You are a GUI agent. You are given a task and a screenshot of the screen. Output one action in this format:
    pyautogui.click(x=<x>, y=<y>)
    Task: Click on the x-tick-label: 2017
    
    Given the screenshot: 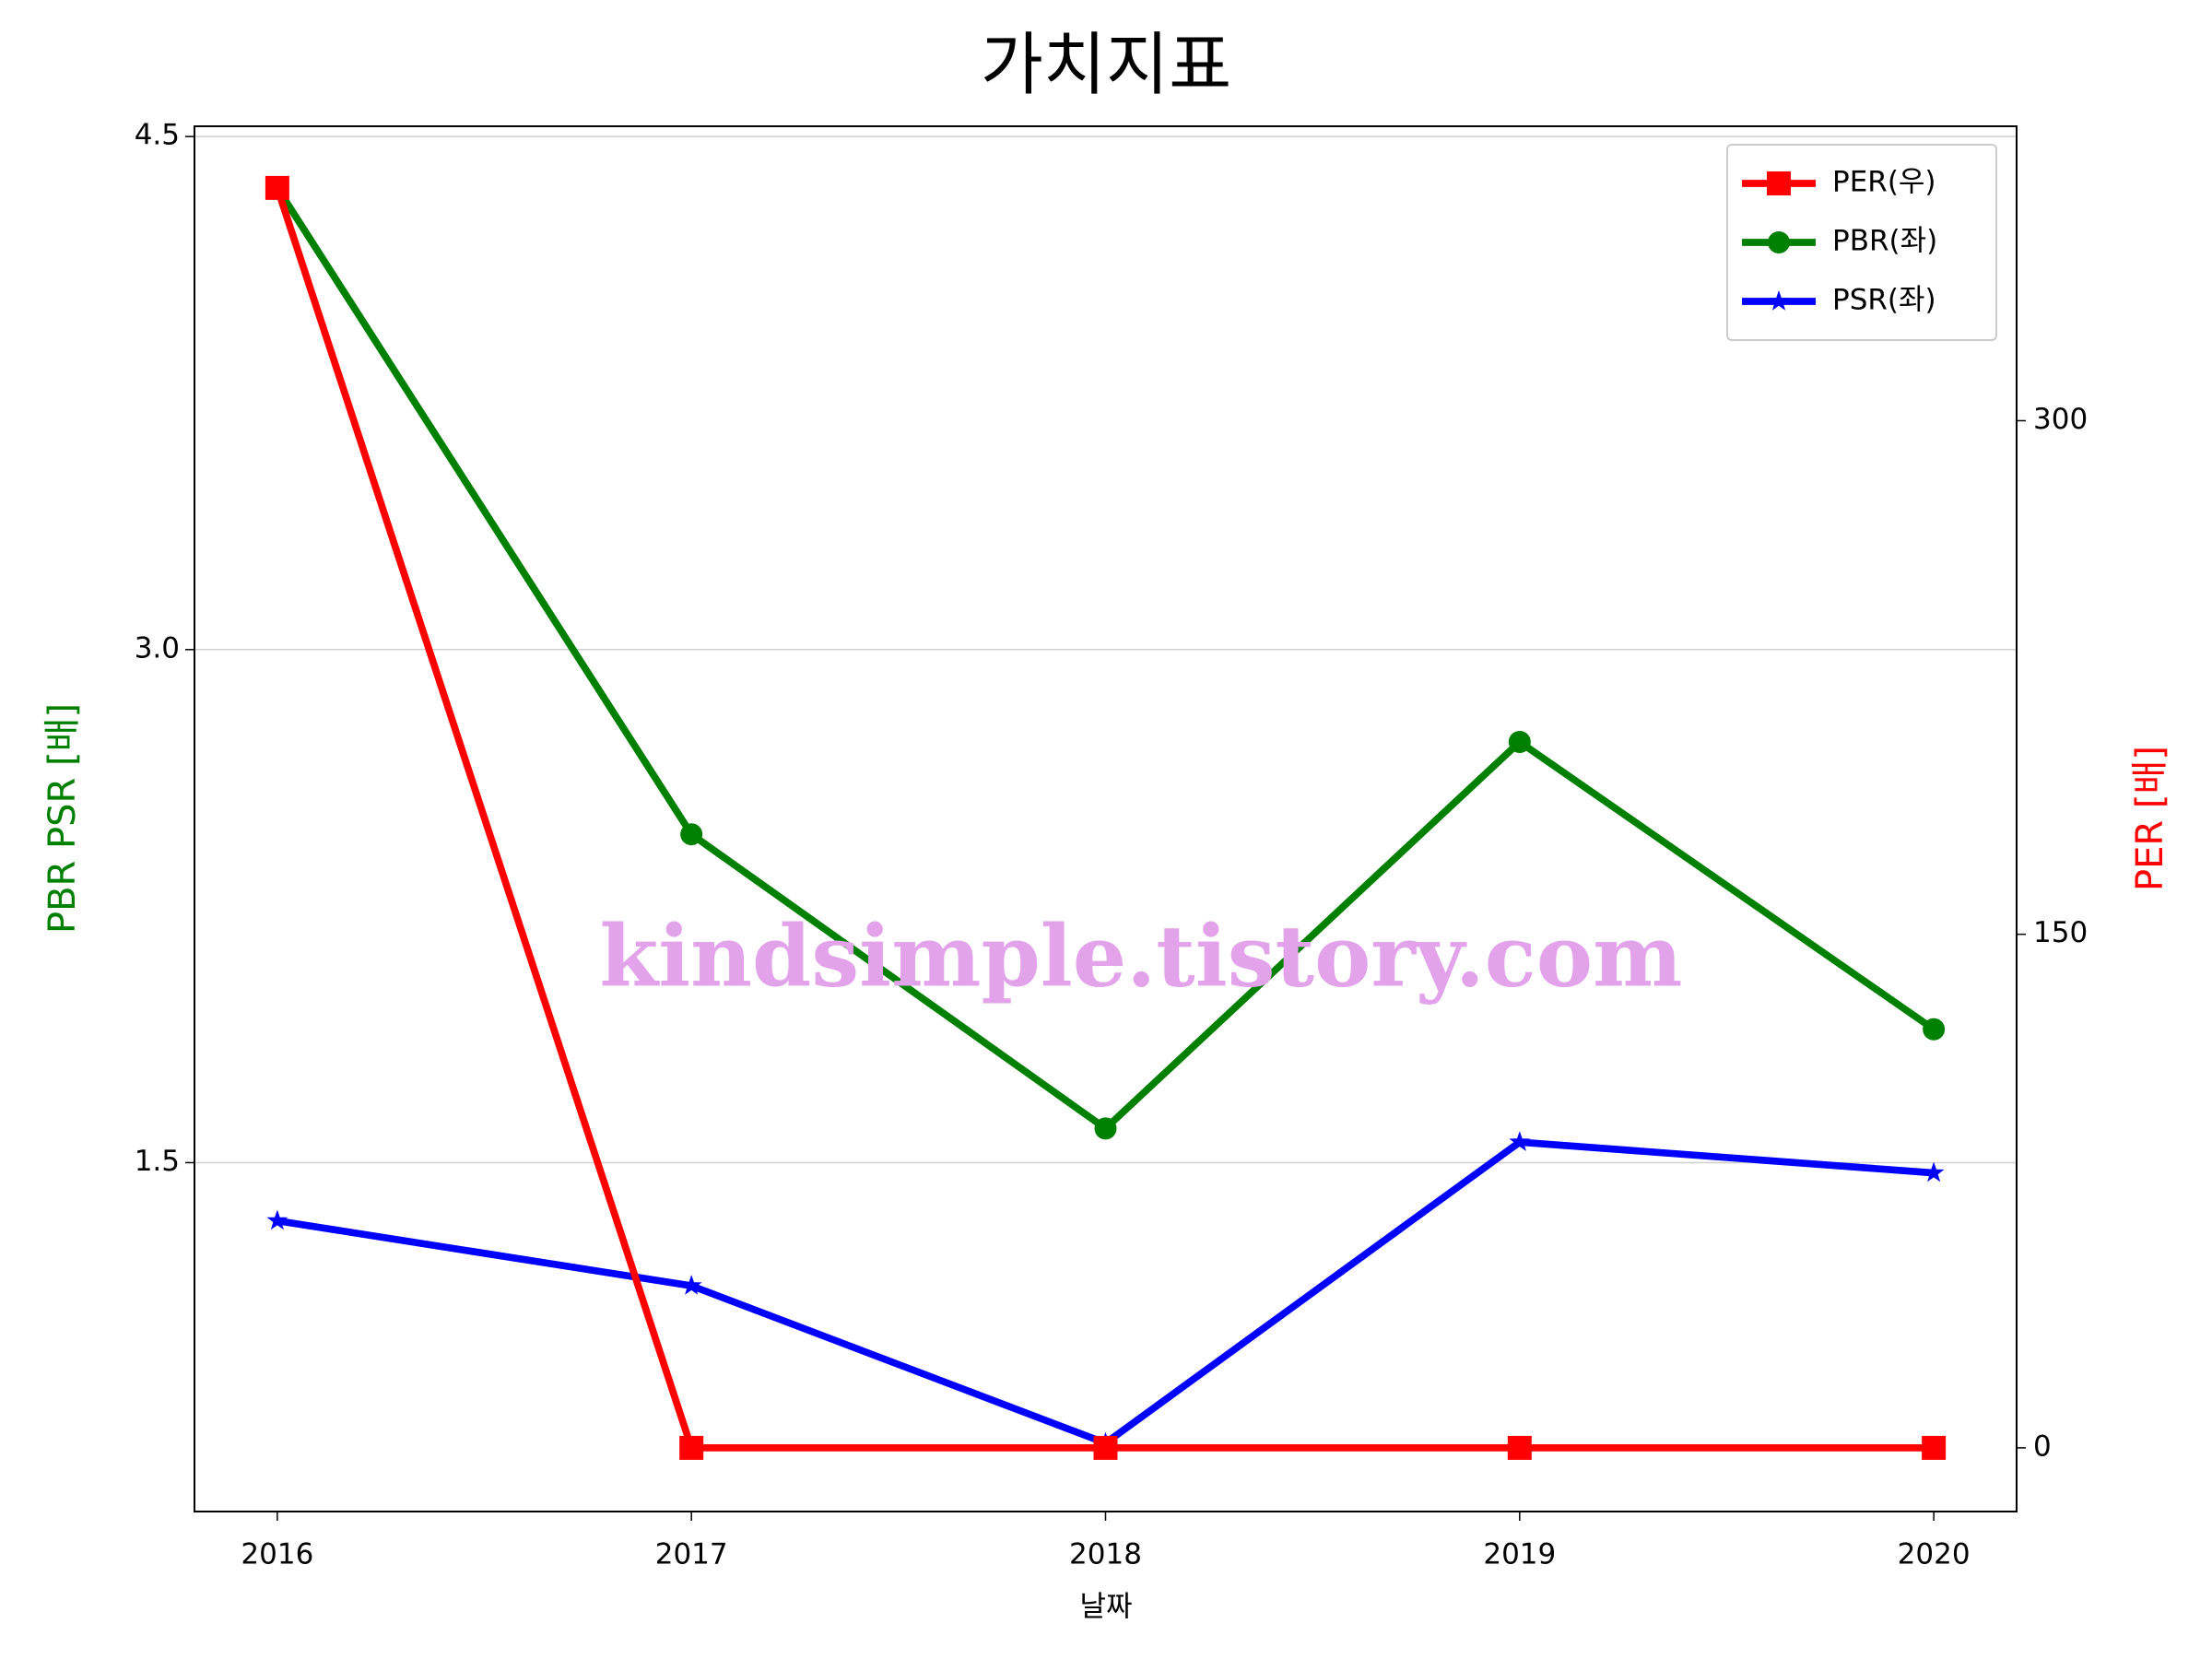 What is the action you would take?
    pyautogui.click(x=691, y=1554)
    